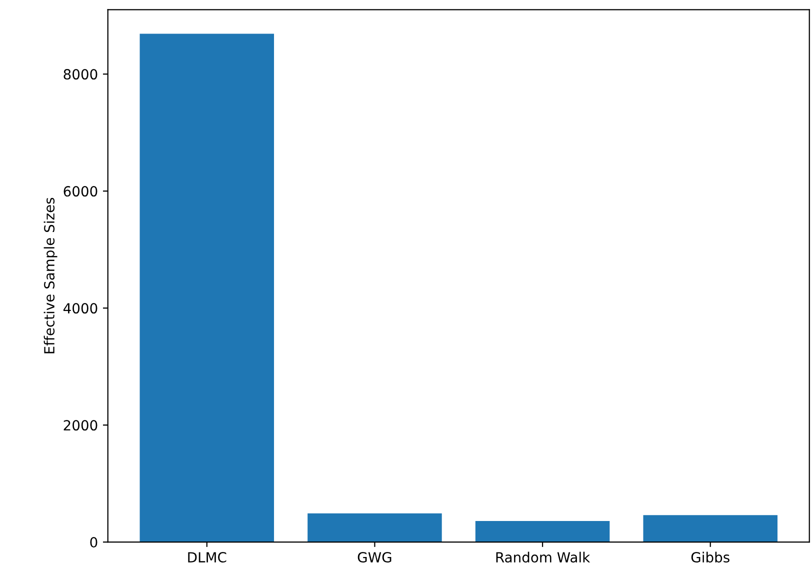 This screenshot has height=573, width=811. What do you see at coordinates (94, 542) in the screenshot?
I see `y-tick-label: 0` at bounding box center [94, 542].